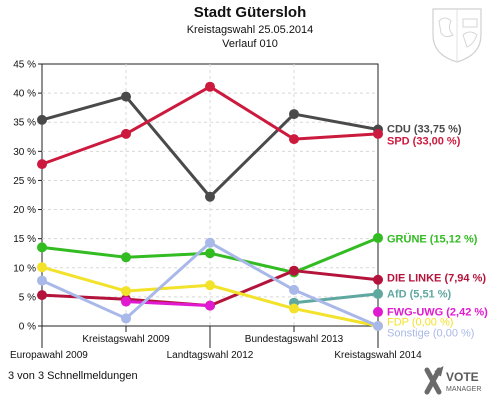 This screenshot has height=400, width=500. What do you see at coordinates (24, 152) in the screenshot?
I see `y-tick-label: 30 %` at bounding box center [24, 152].